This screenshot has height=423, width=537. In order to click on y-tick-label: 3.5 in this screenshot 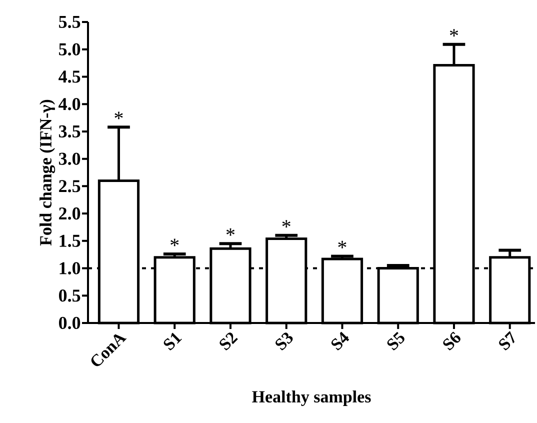, I will do `click(69, 131)`.